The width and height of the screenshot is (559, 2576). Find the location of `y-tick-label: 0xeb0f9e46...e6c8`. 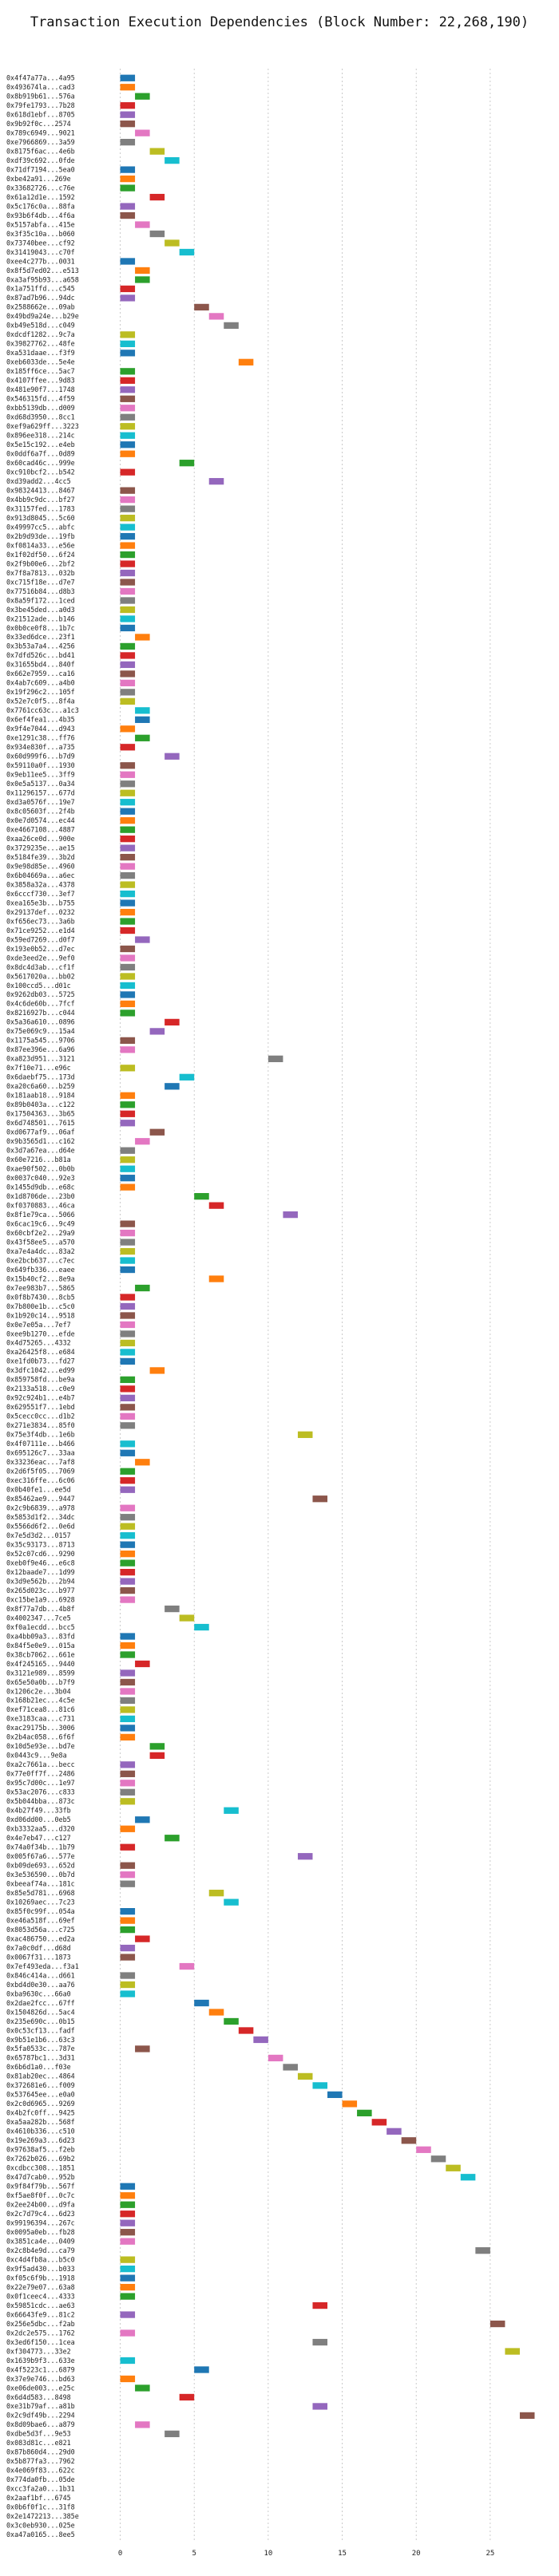

y-tick-label: 0xeb0f9e46...e6c8 is located at coordinates (41, 1563).